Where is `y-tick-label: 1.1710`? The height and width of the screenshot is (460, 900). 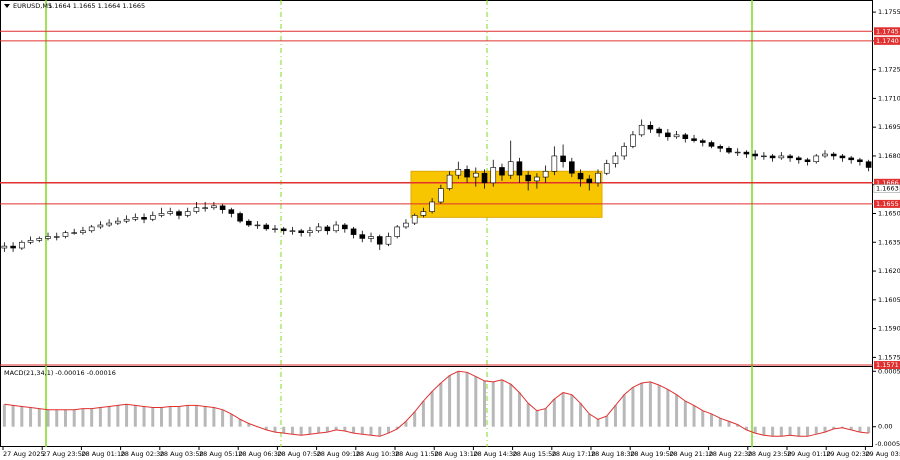
y-tick-label: 1.1710 is located at coordinates (889, 98).